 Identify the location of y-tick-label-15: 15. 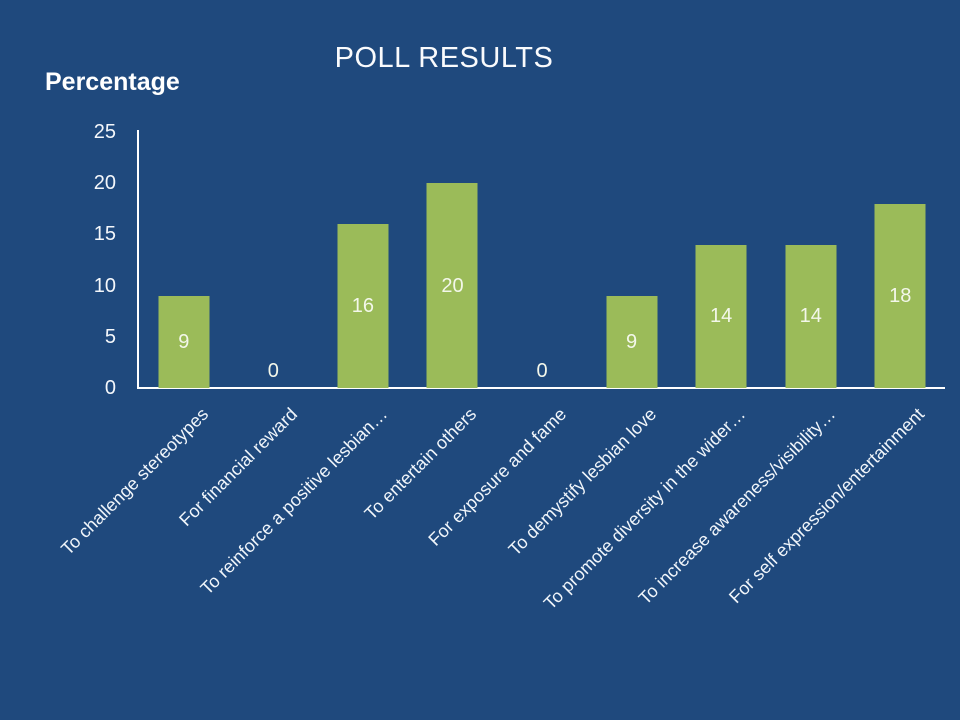
(104, 234).